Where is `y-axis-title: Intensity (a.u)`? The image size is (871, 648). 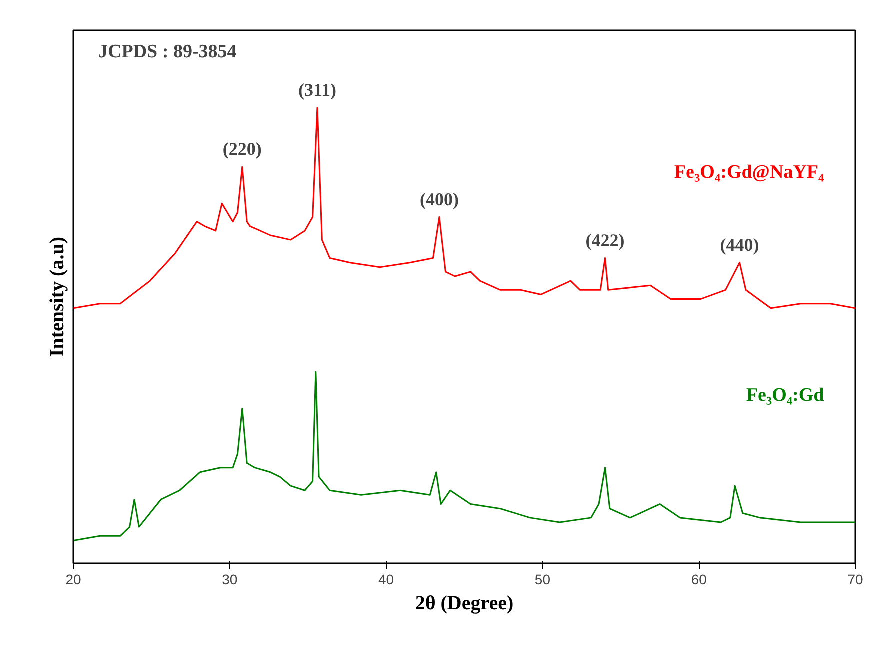
y-axis-title: Intensity (a.u) is located at coordinates (57, 297).